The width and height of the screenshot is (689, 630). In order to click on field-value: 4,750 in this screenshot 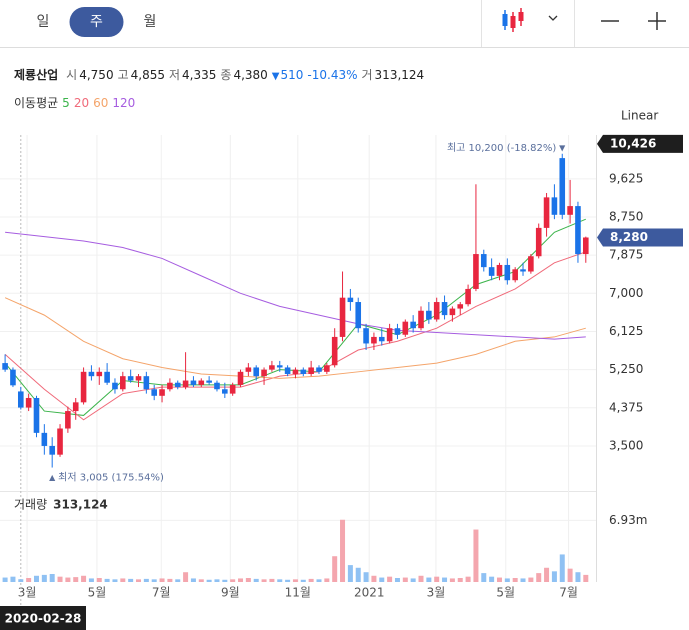, I will do `click(96, 75)`.